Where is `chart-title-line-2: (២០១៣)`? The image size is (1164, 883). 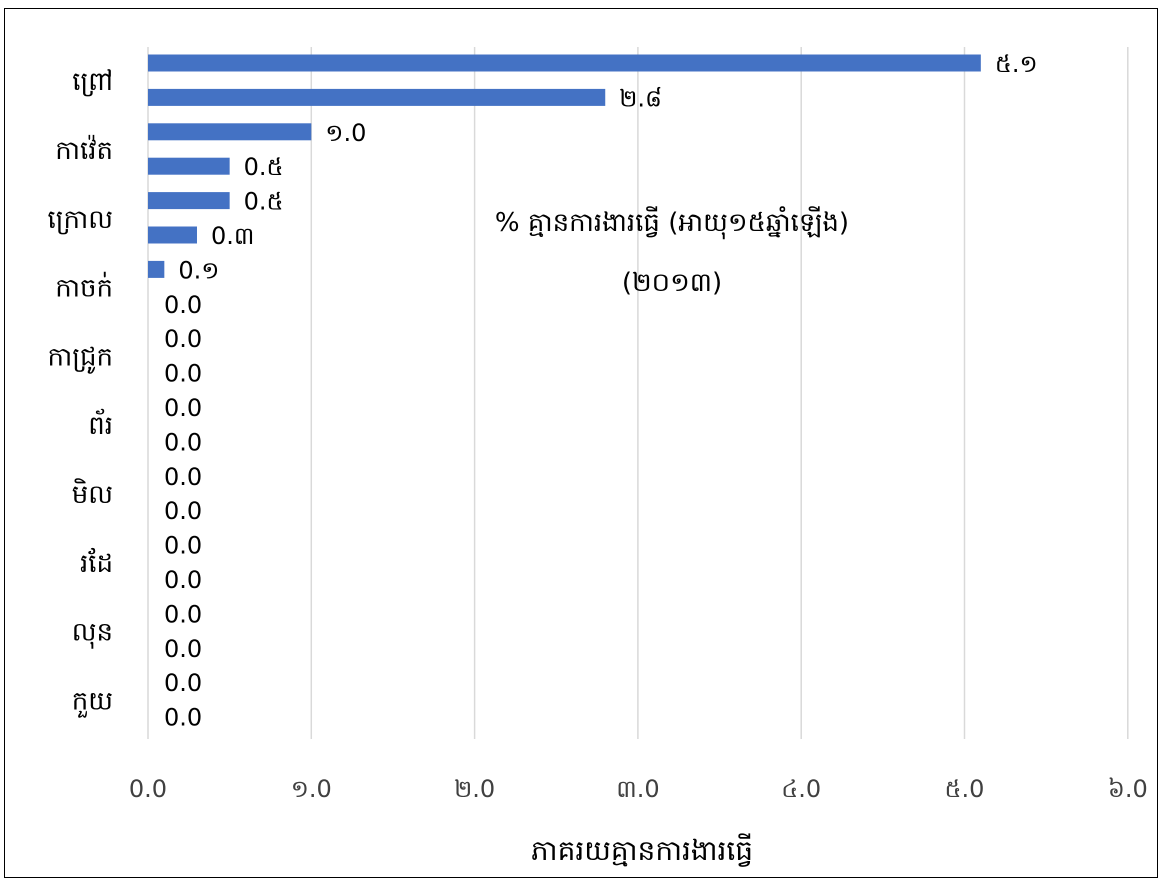 chart-title-line-2: (២០១៣) is located at coordinates (672, 283).